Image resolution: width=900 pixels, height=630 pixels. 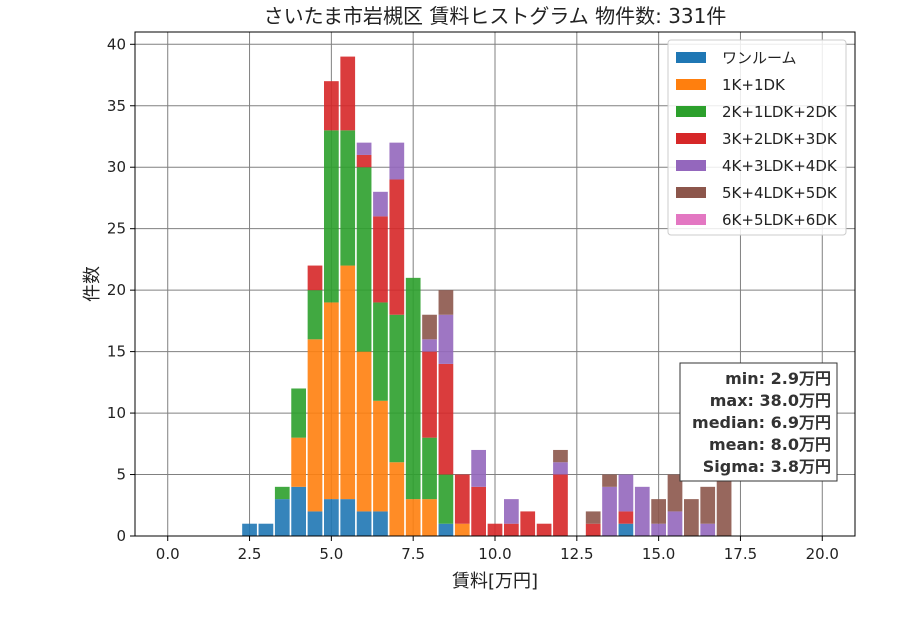 I want to click on x-tick-label: 10.0, so click(x=494, y=554).